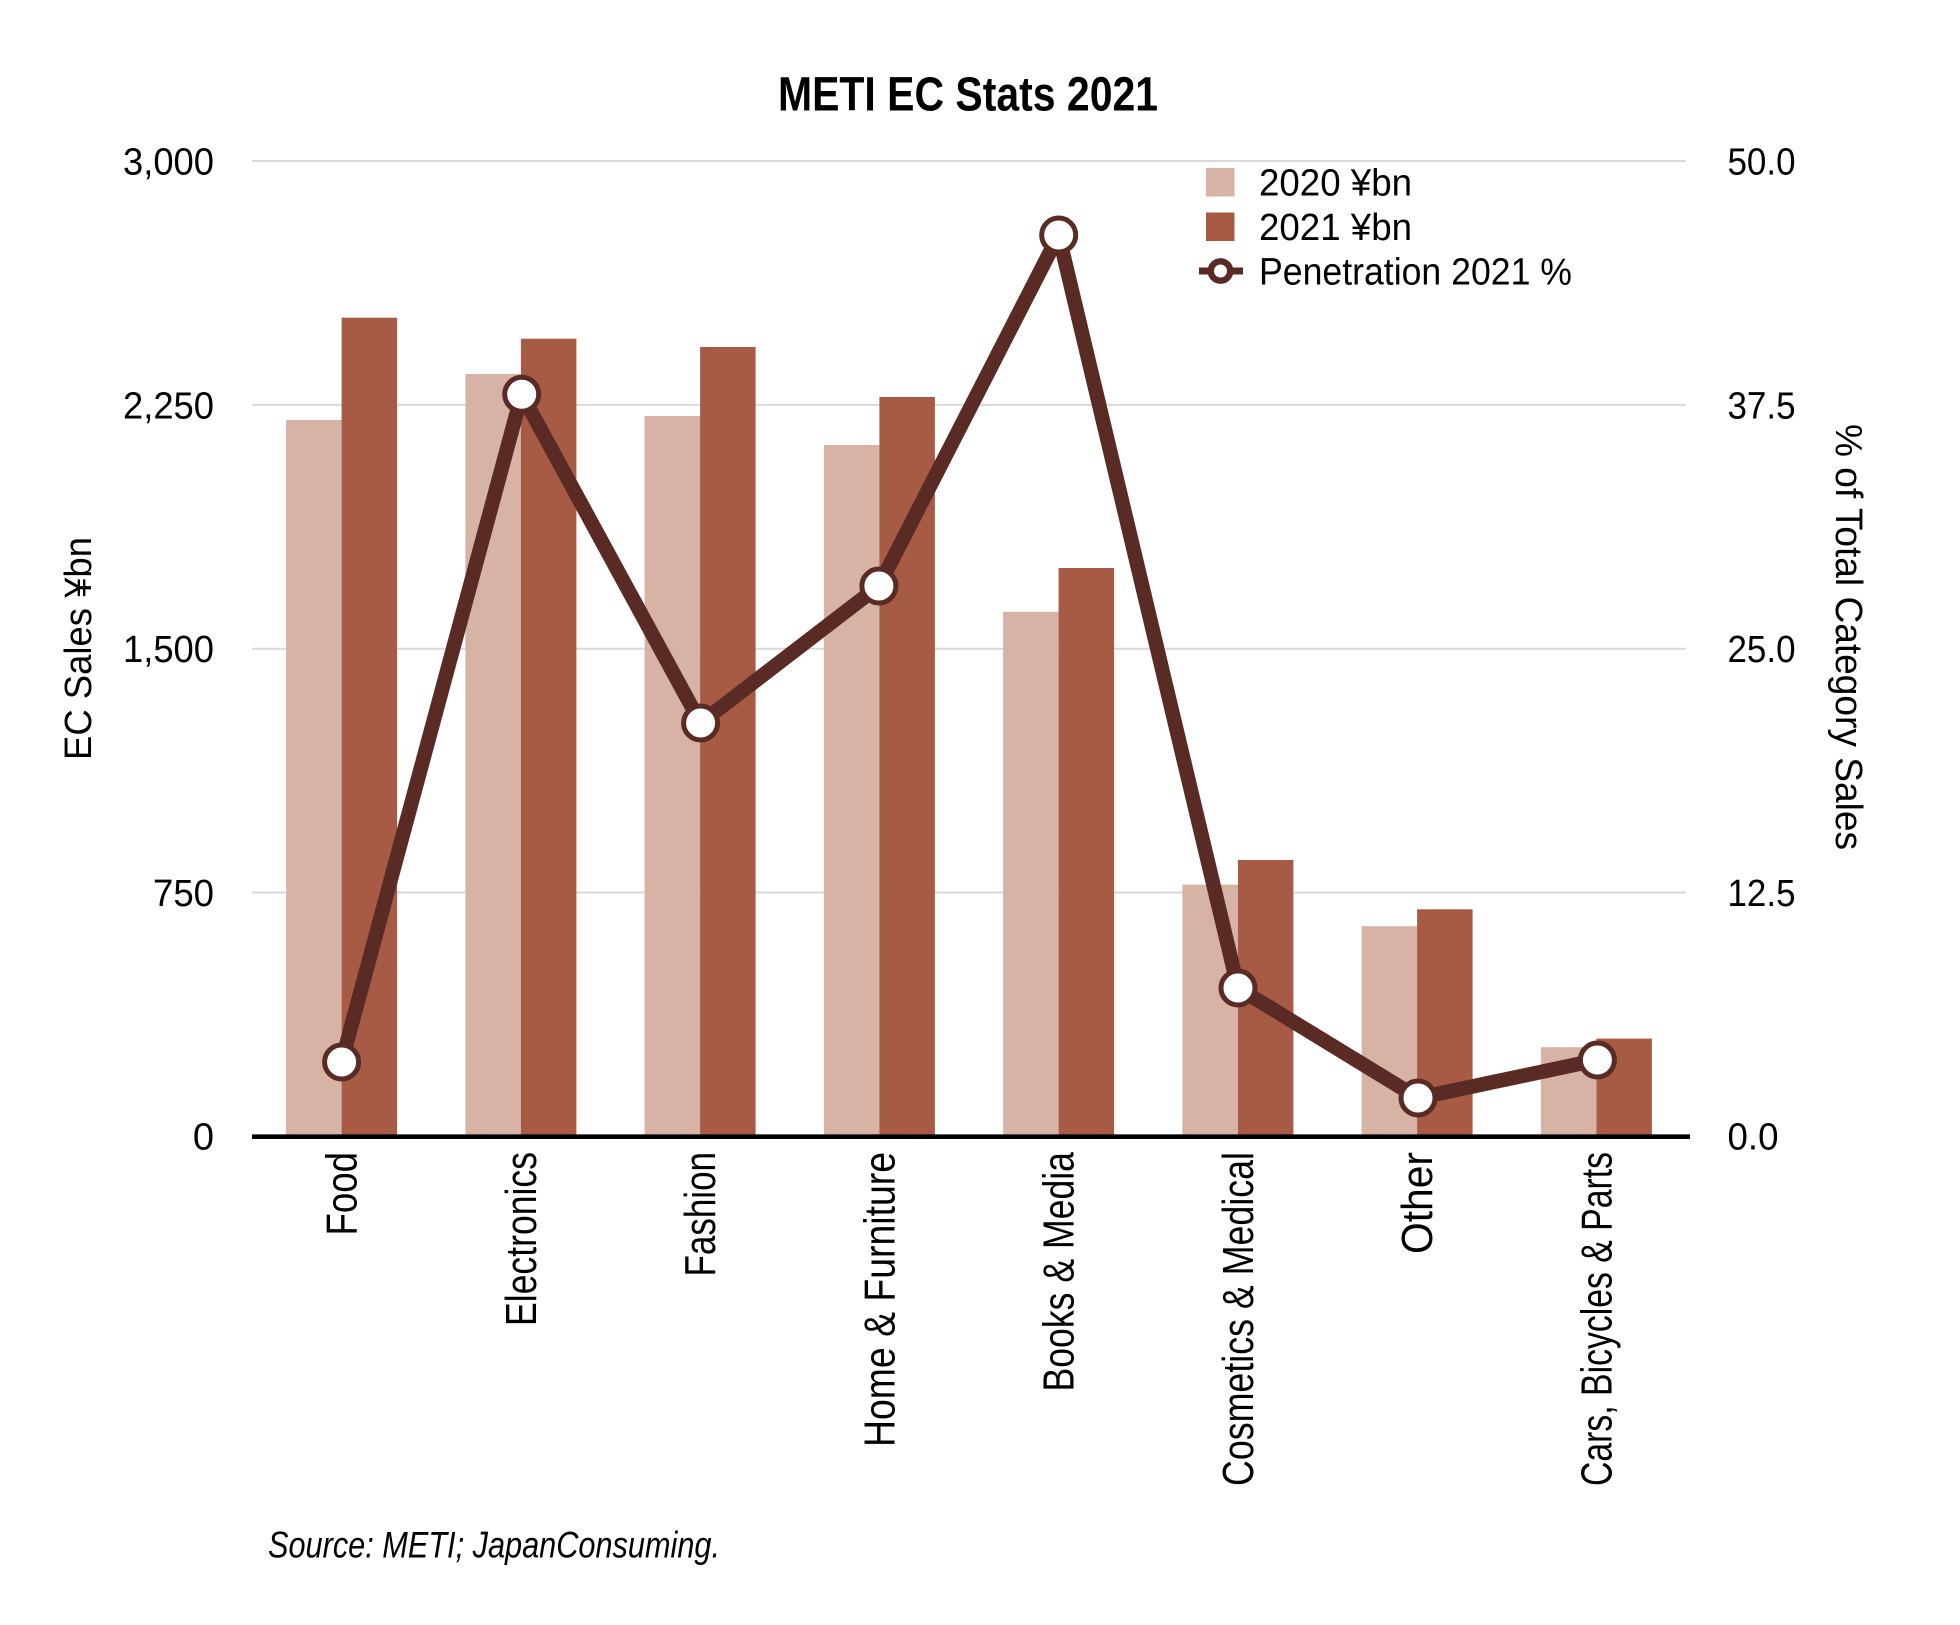  I want to click on svg-text: Books & Media, so click(1059, 1272).